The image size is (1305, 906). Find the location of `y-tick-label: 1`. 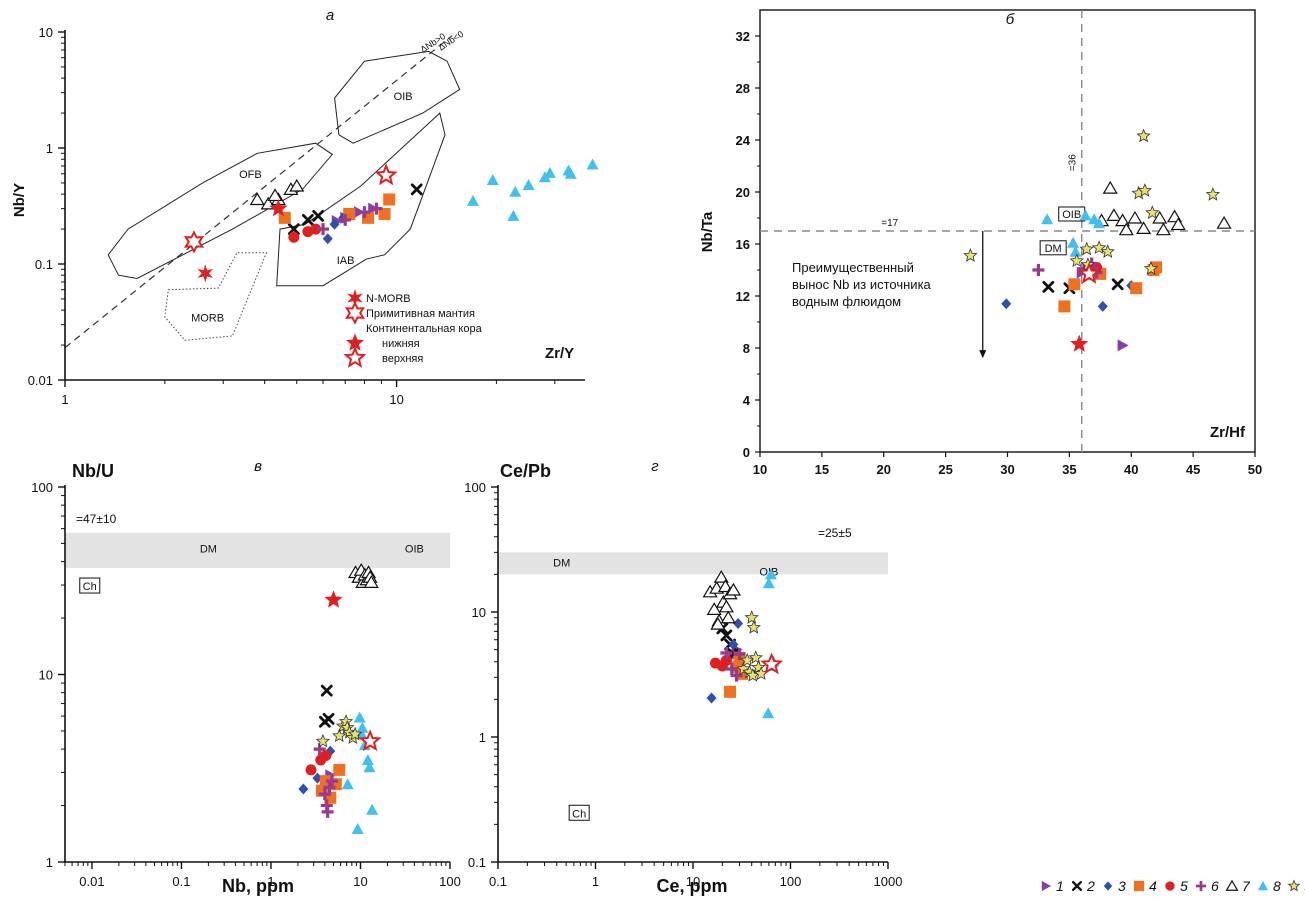

y-tick-label: 1 is located at coordinates (49, 148).